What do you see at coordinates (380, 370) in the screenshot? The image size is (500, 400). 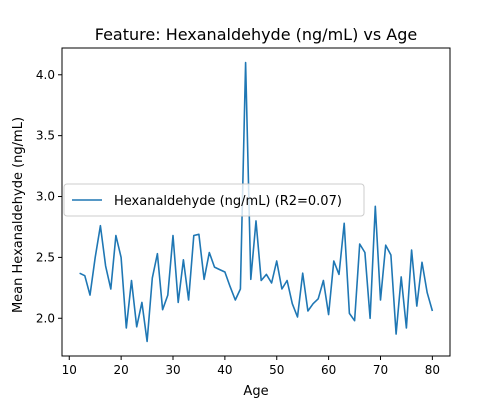 I see `x-tick-label: 70` at bounding box center [380, 370].